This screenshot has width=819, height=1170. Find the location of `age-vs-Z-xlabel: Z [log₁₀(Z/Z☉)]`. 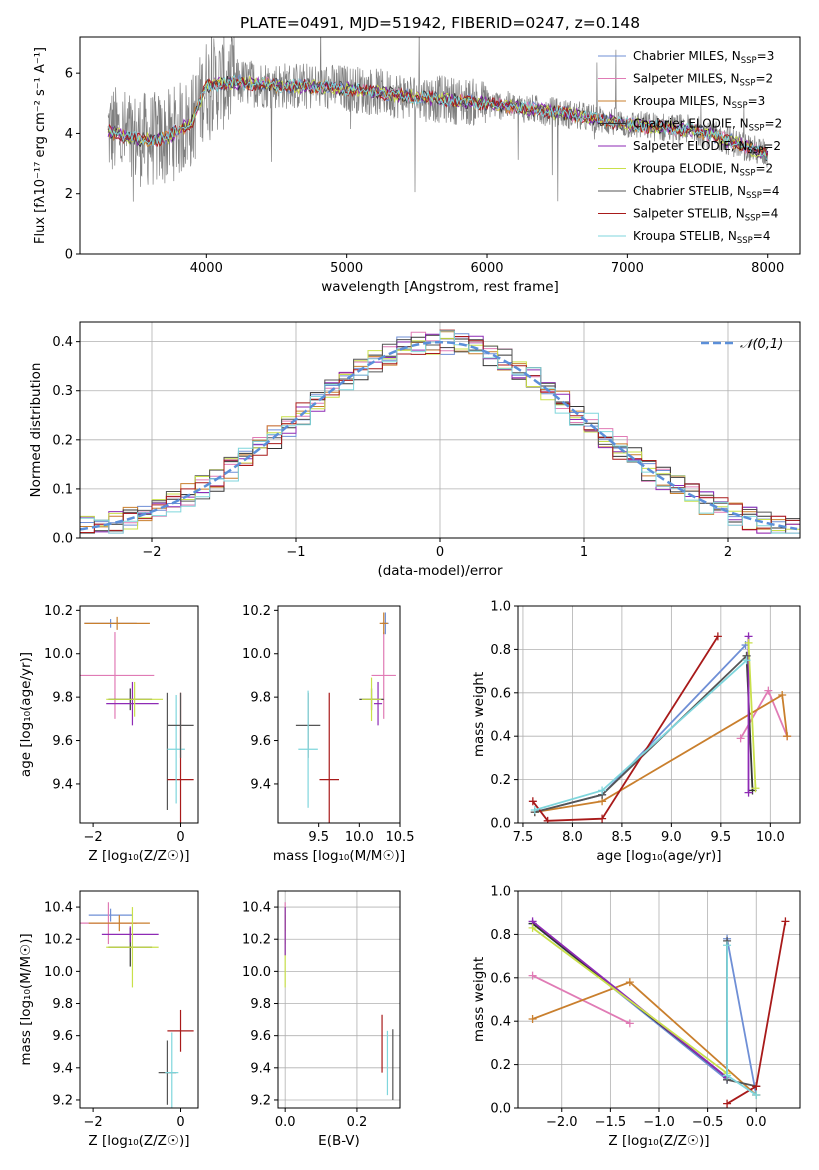

age-vs-Z-xlabel: Z [log₁₀(Z/Z☉)] is located at coordinates (138, 856).